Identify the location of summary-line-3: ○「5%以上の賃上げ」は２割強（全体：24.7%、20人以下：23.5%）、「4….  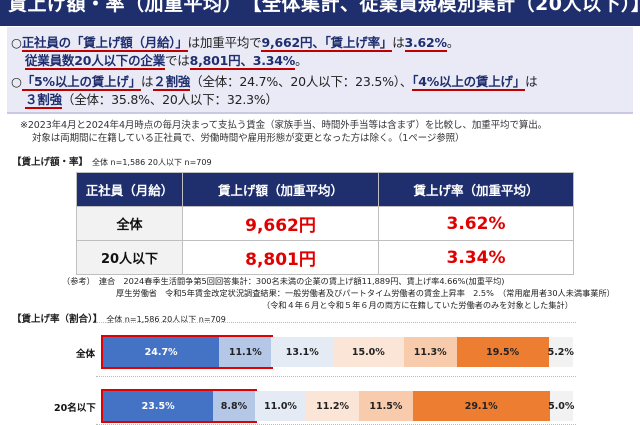
(274, 81).